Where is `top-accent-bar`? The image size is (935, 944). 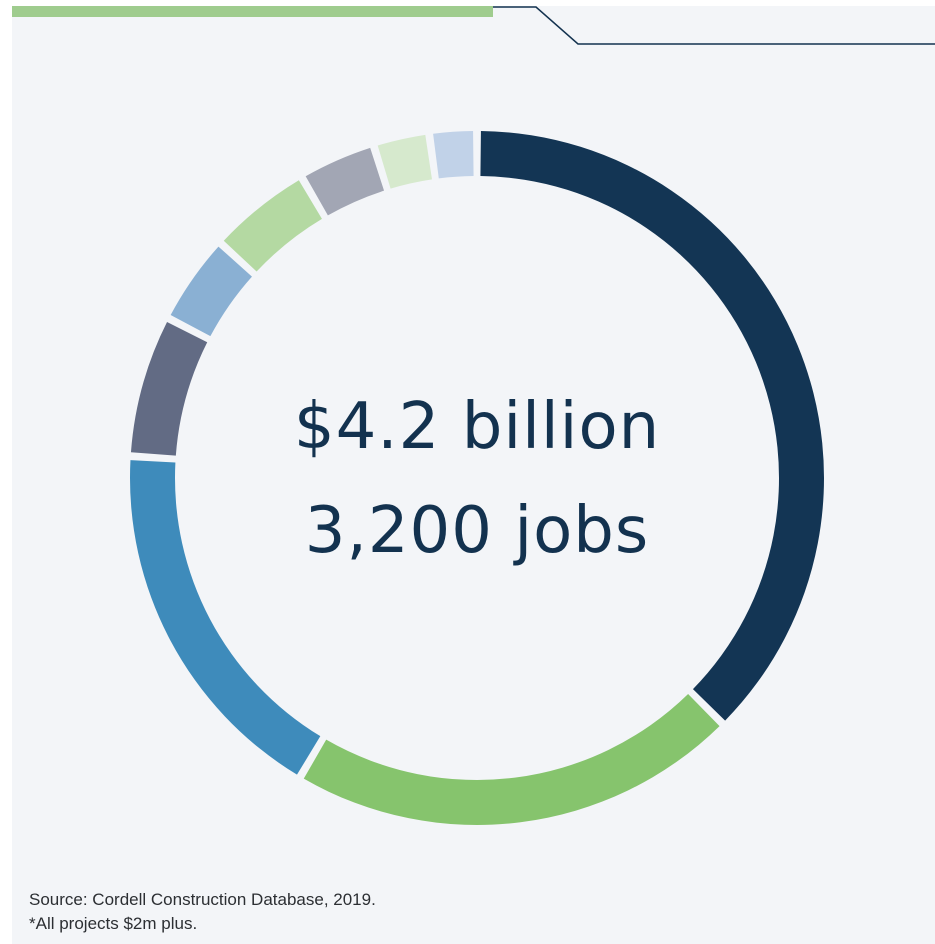 top-accent-bar is located at coordinates (252, 11).